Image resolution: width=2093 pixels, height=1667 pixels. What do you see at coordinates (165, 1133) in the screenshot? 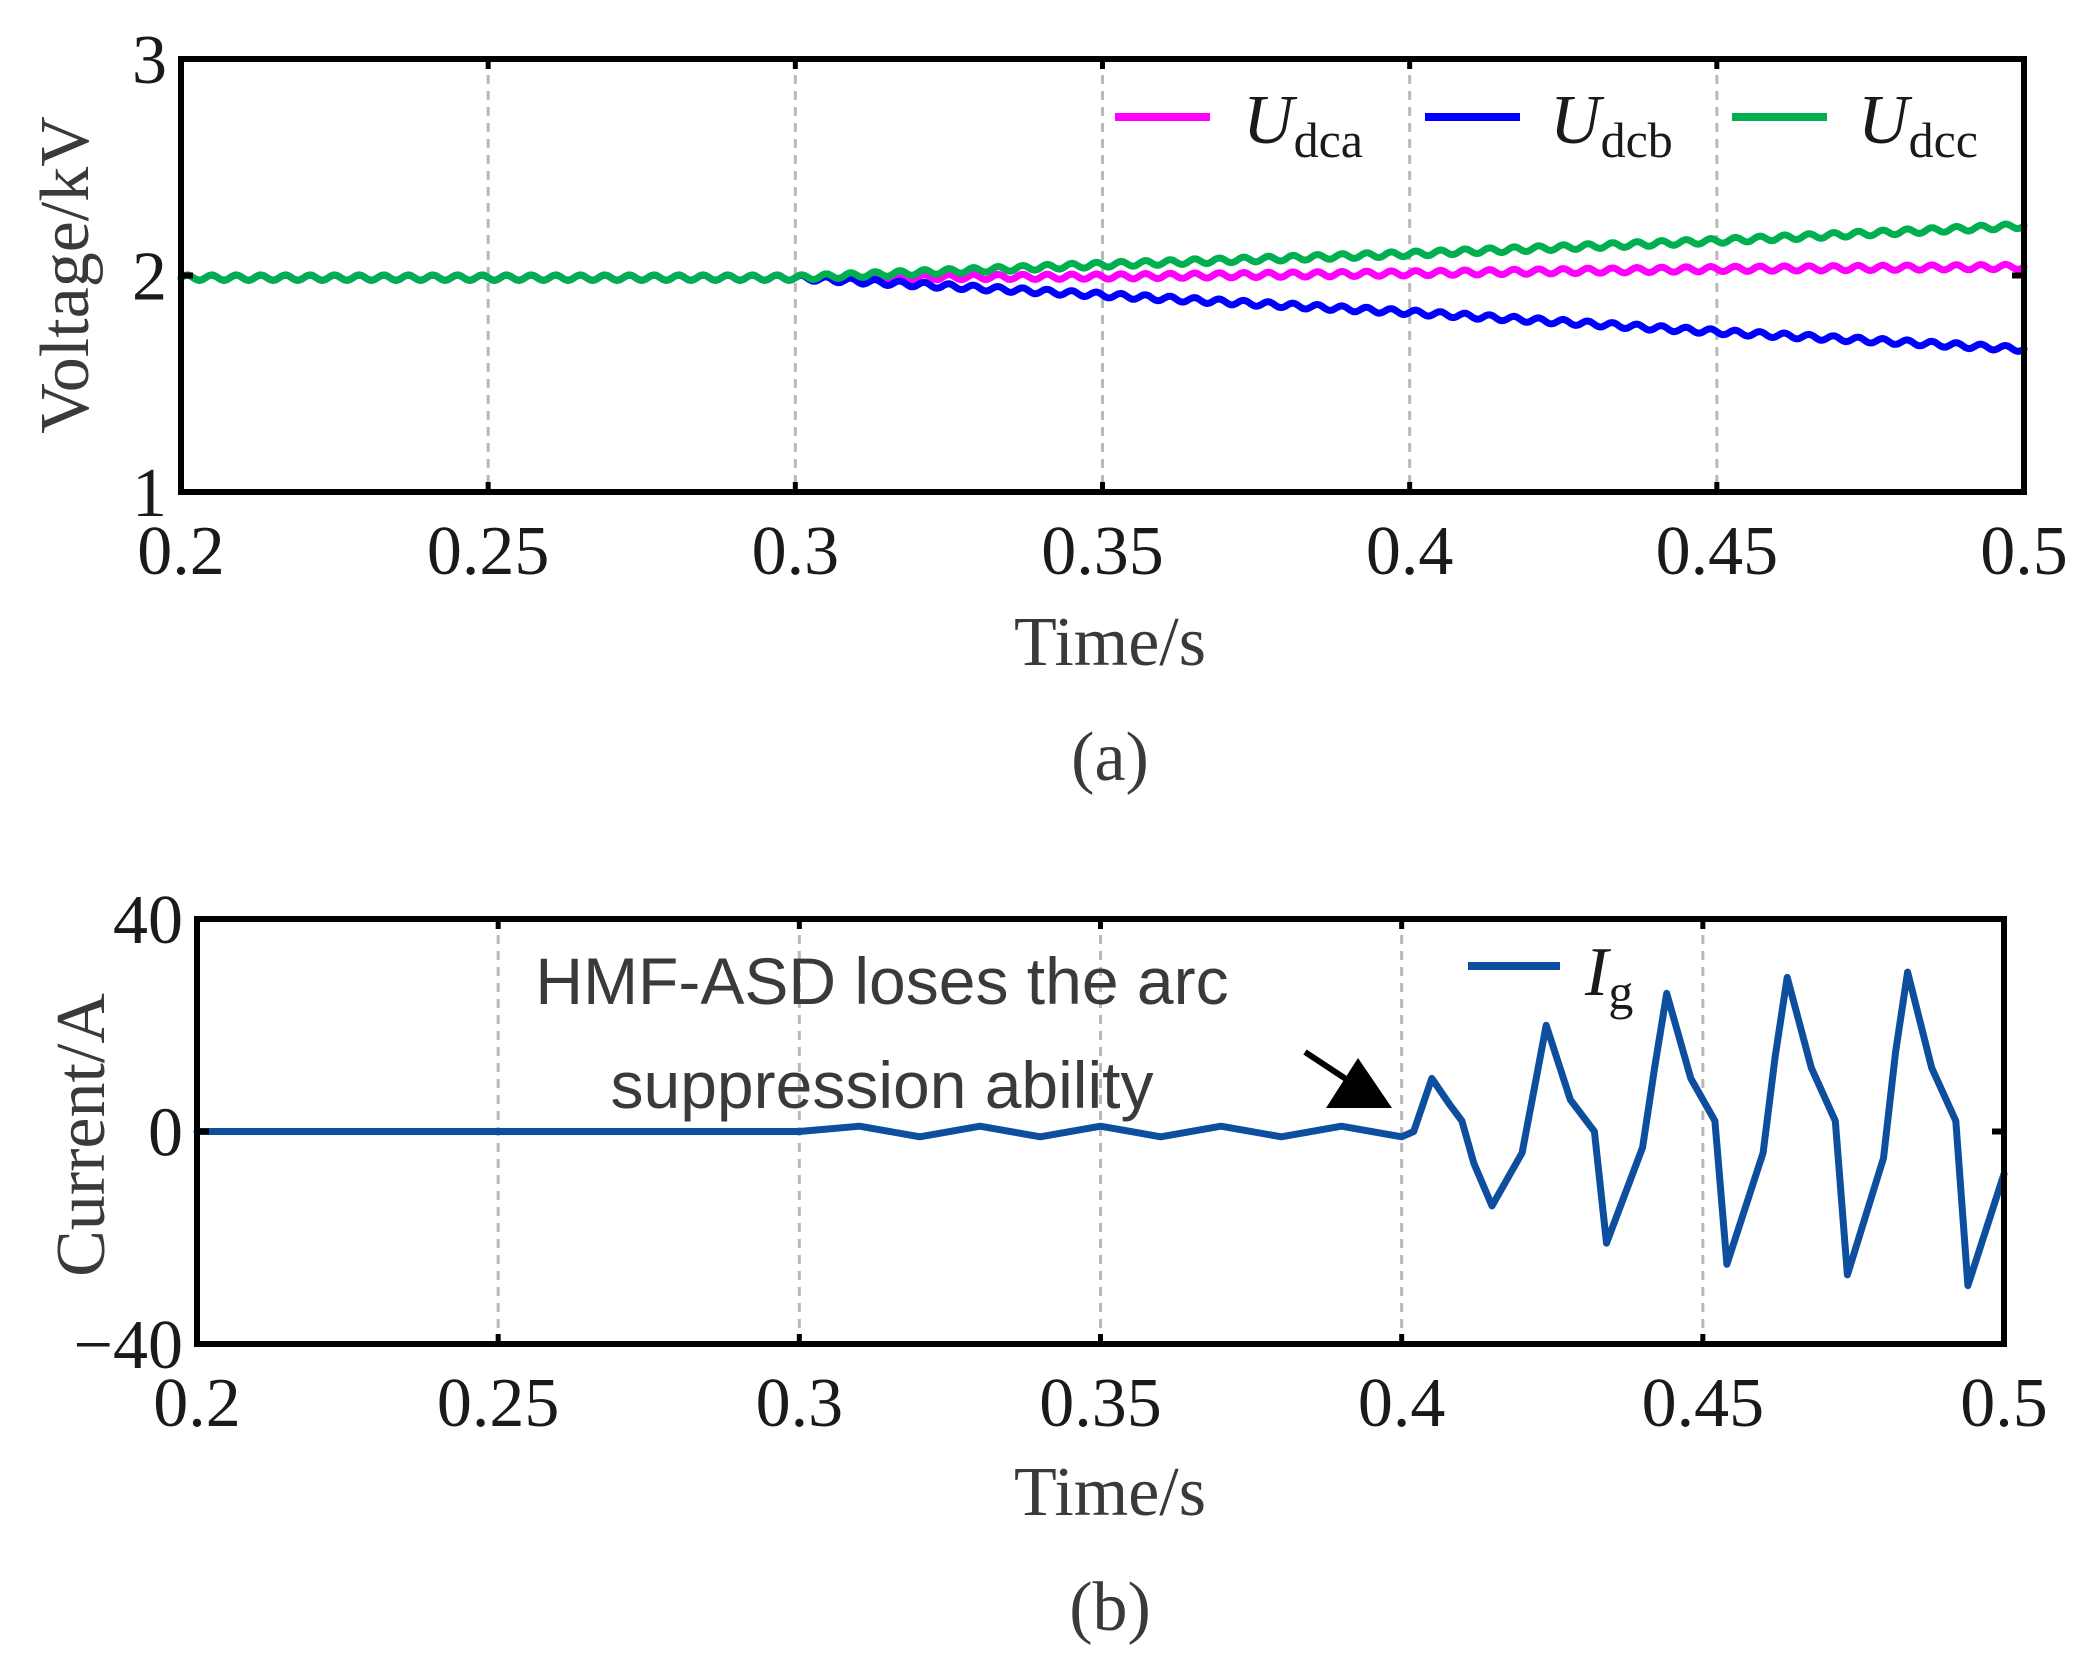
I see `y-tick-label: 0` at bounding box center [165, 1133].